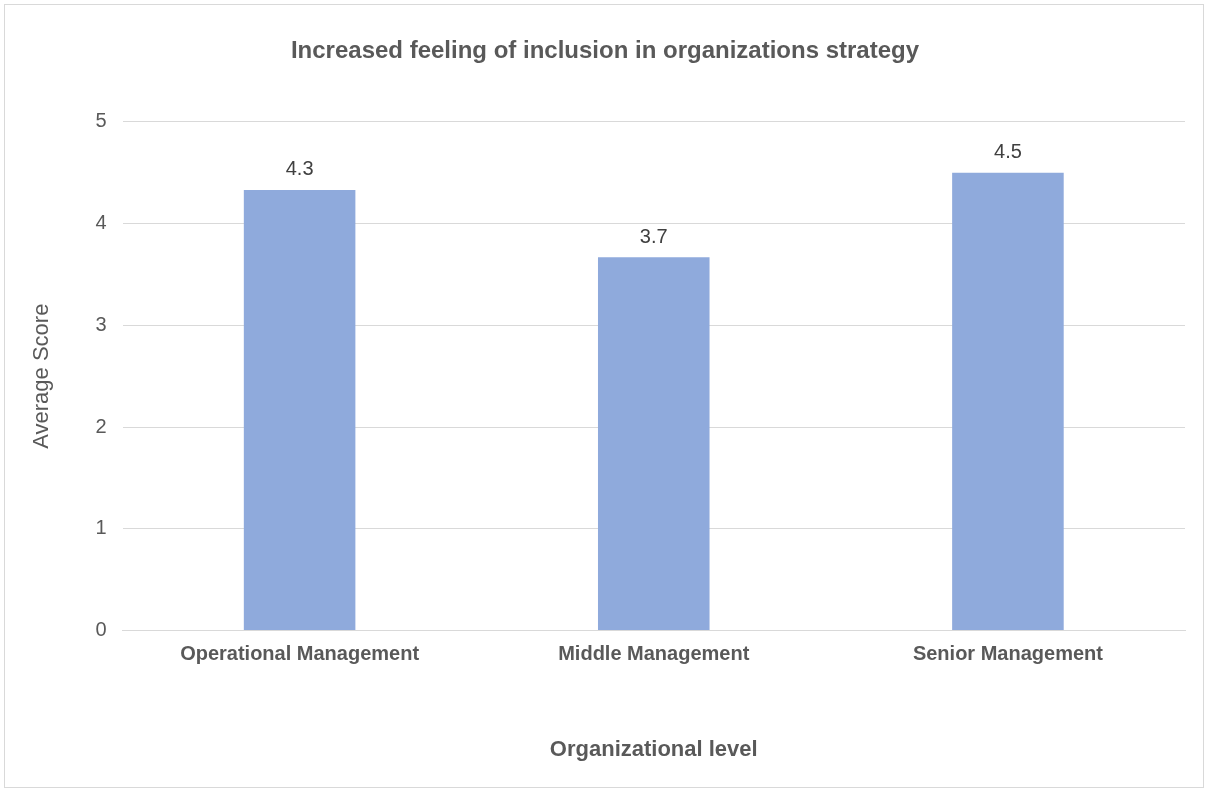  What do you see at coordinates (101, 629) in the screenshot?
I see `y-tick-label: 0` at bounding box center [101, 629].